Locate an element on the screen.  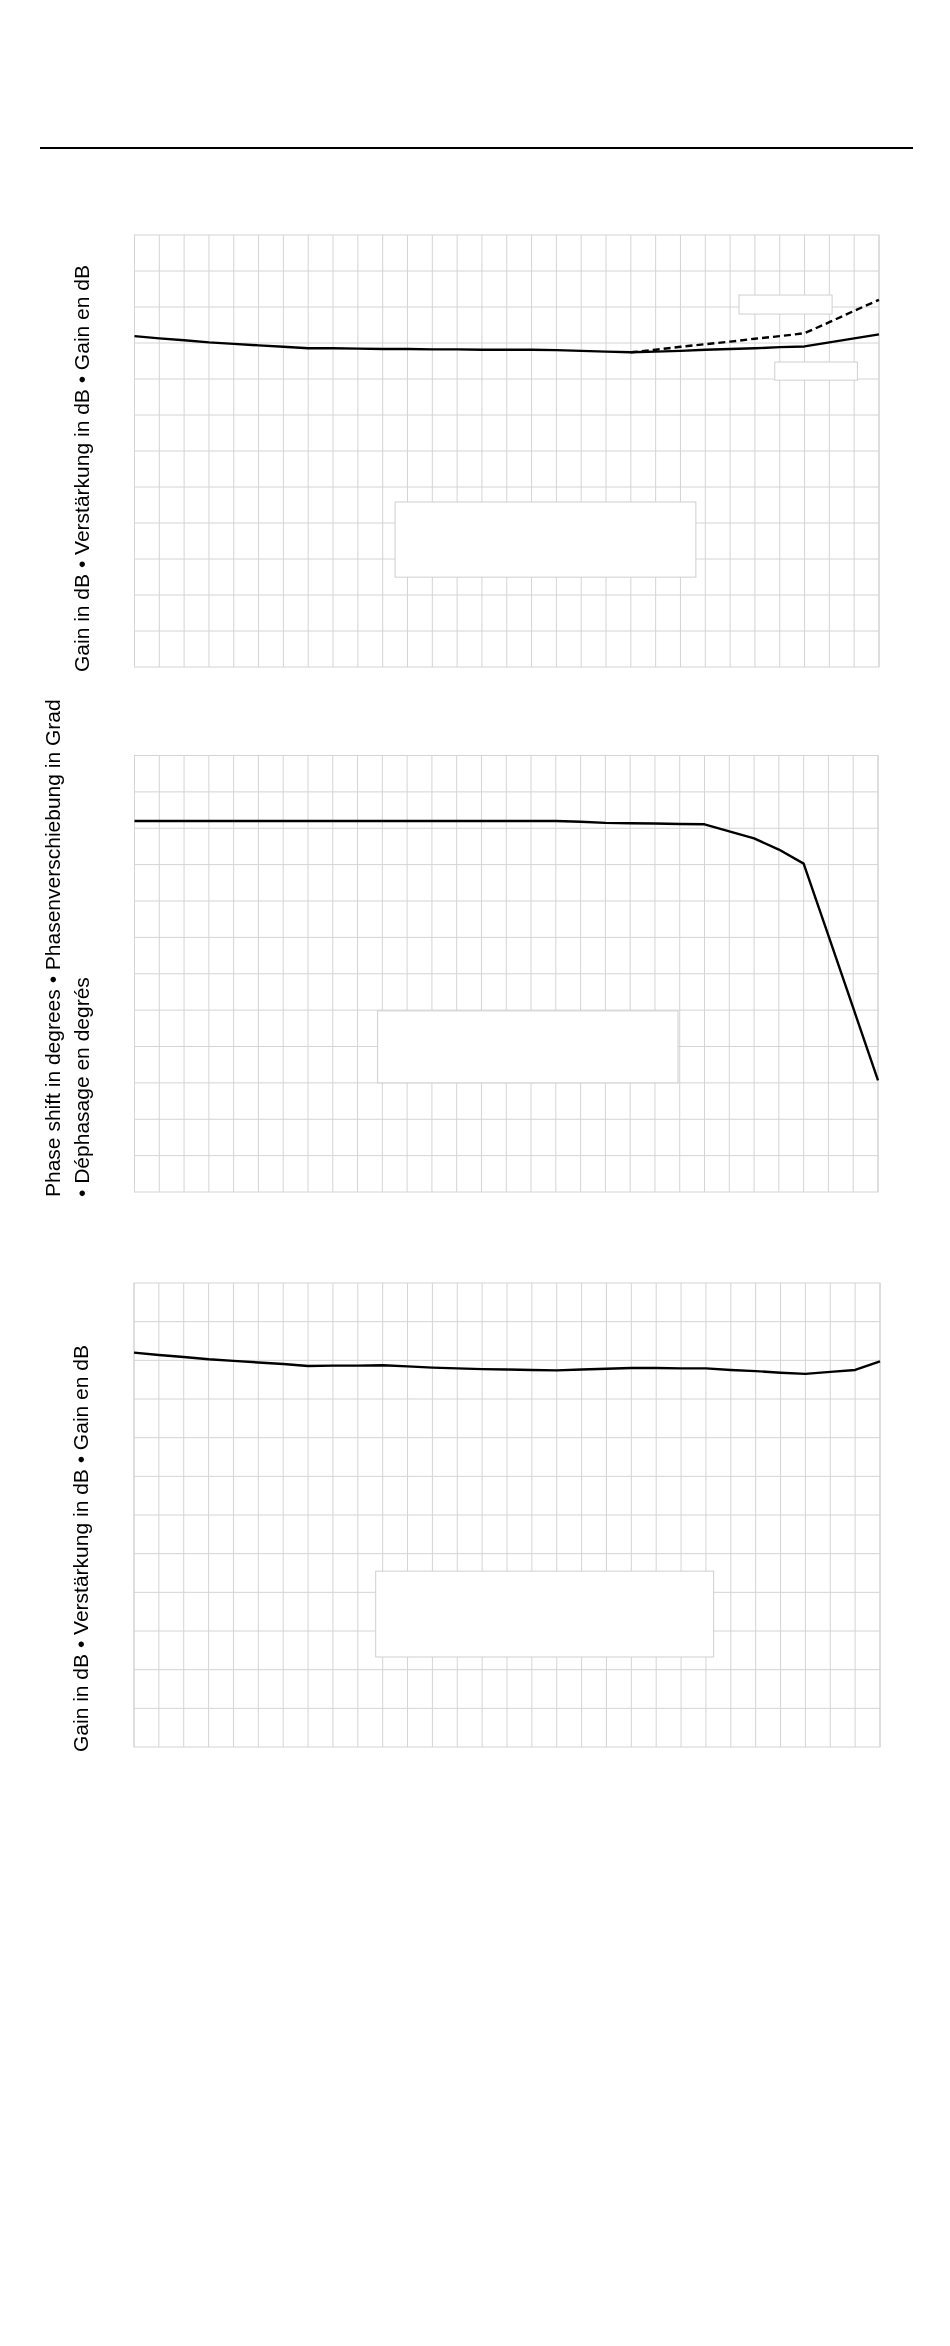
y-axis-title: Phase shift in degrees • Phasenverschiebung in Grad • Déphasage en degrés is located at coordinates (66, 948).